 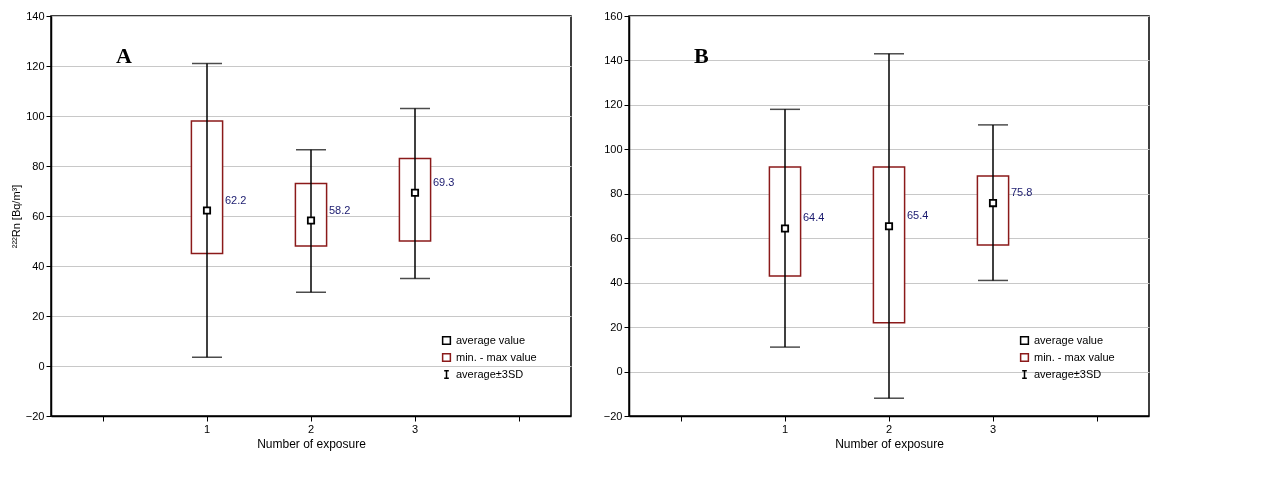 I want to click on y-tick-label: 160, so click(x=613, y=15).